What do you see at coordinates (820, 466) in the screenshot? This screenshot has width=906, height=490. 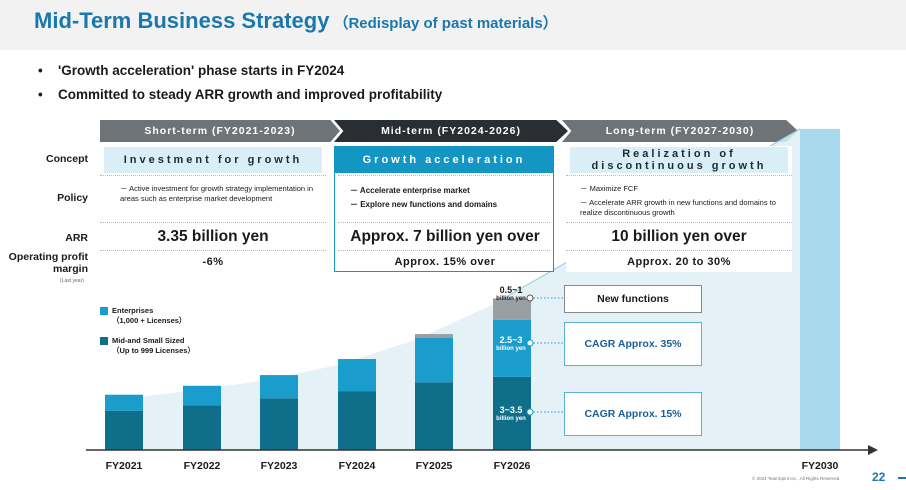 I see `x-label-fy2030: FY2030` at bounding box center [820, 466].